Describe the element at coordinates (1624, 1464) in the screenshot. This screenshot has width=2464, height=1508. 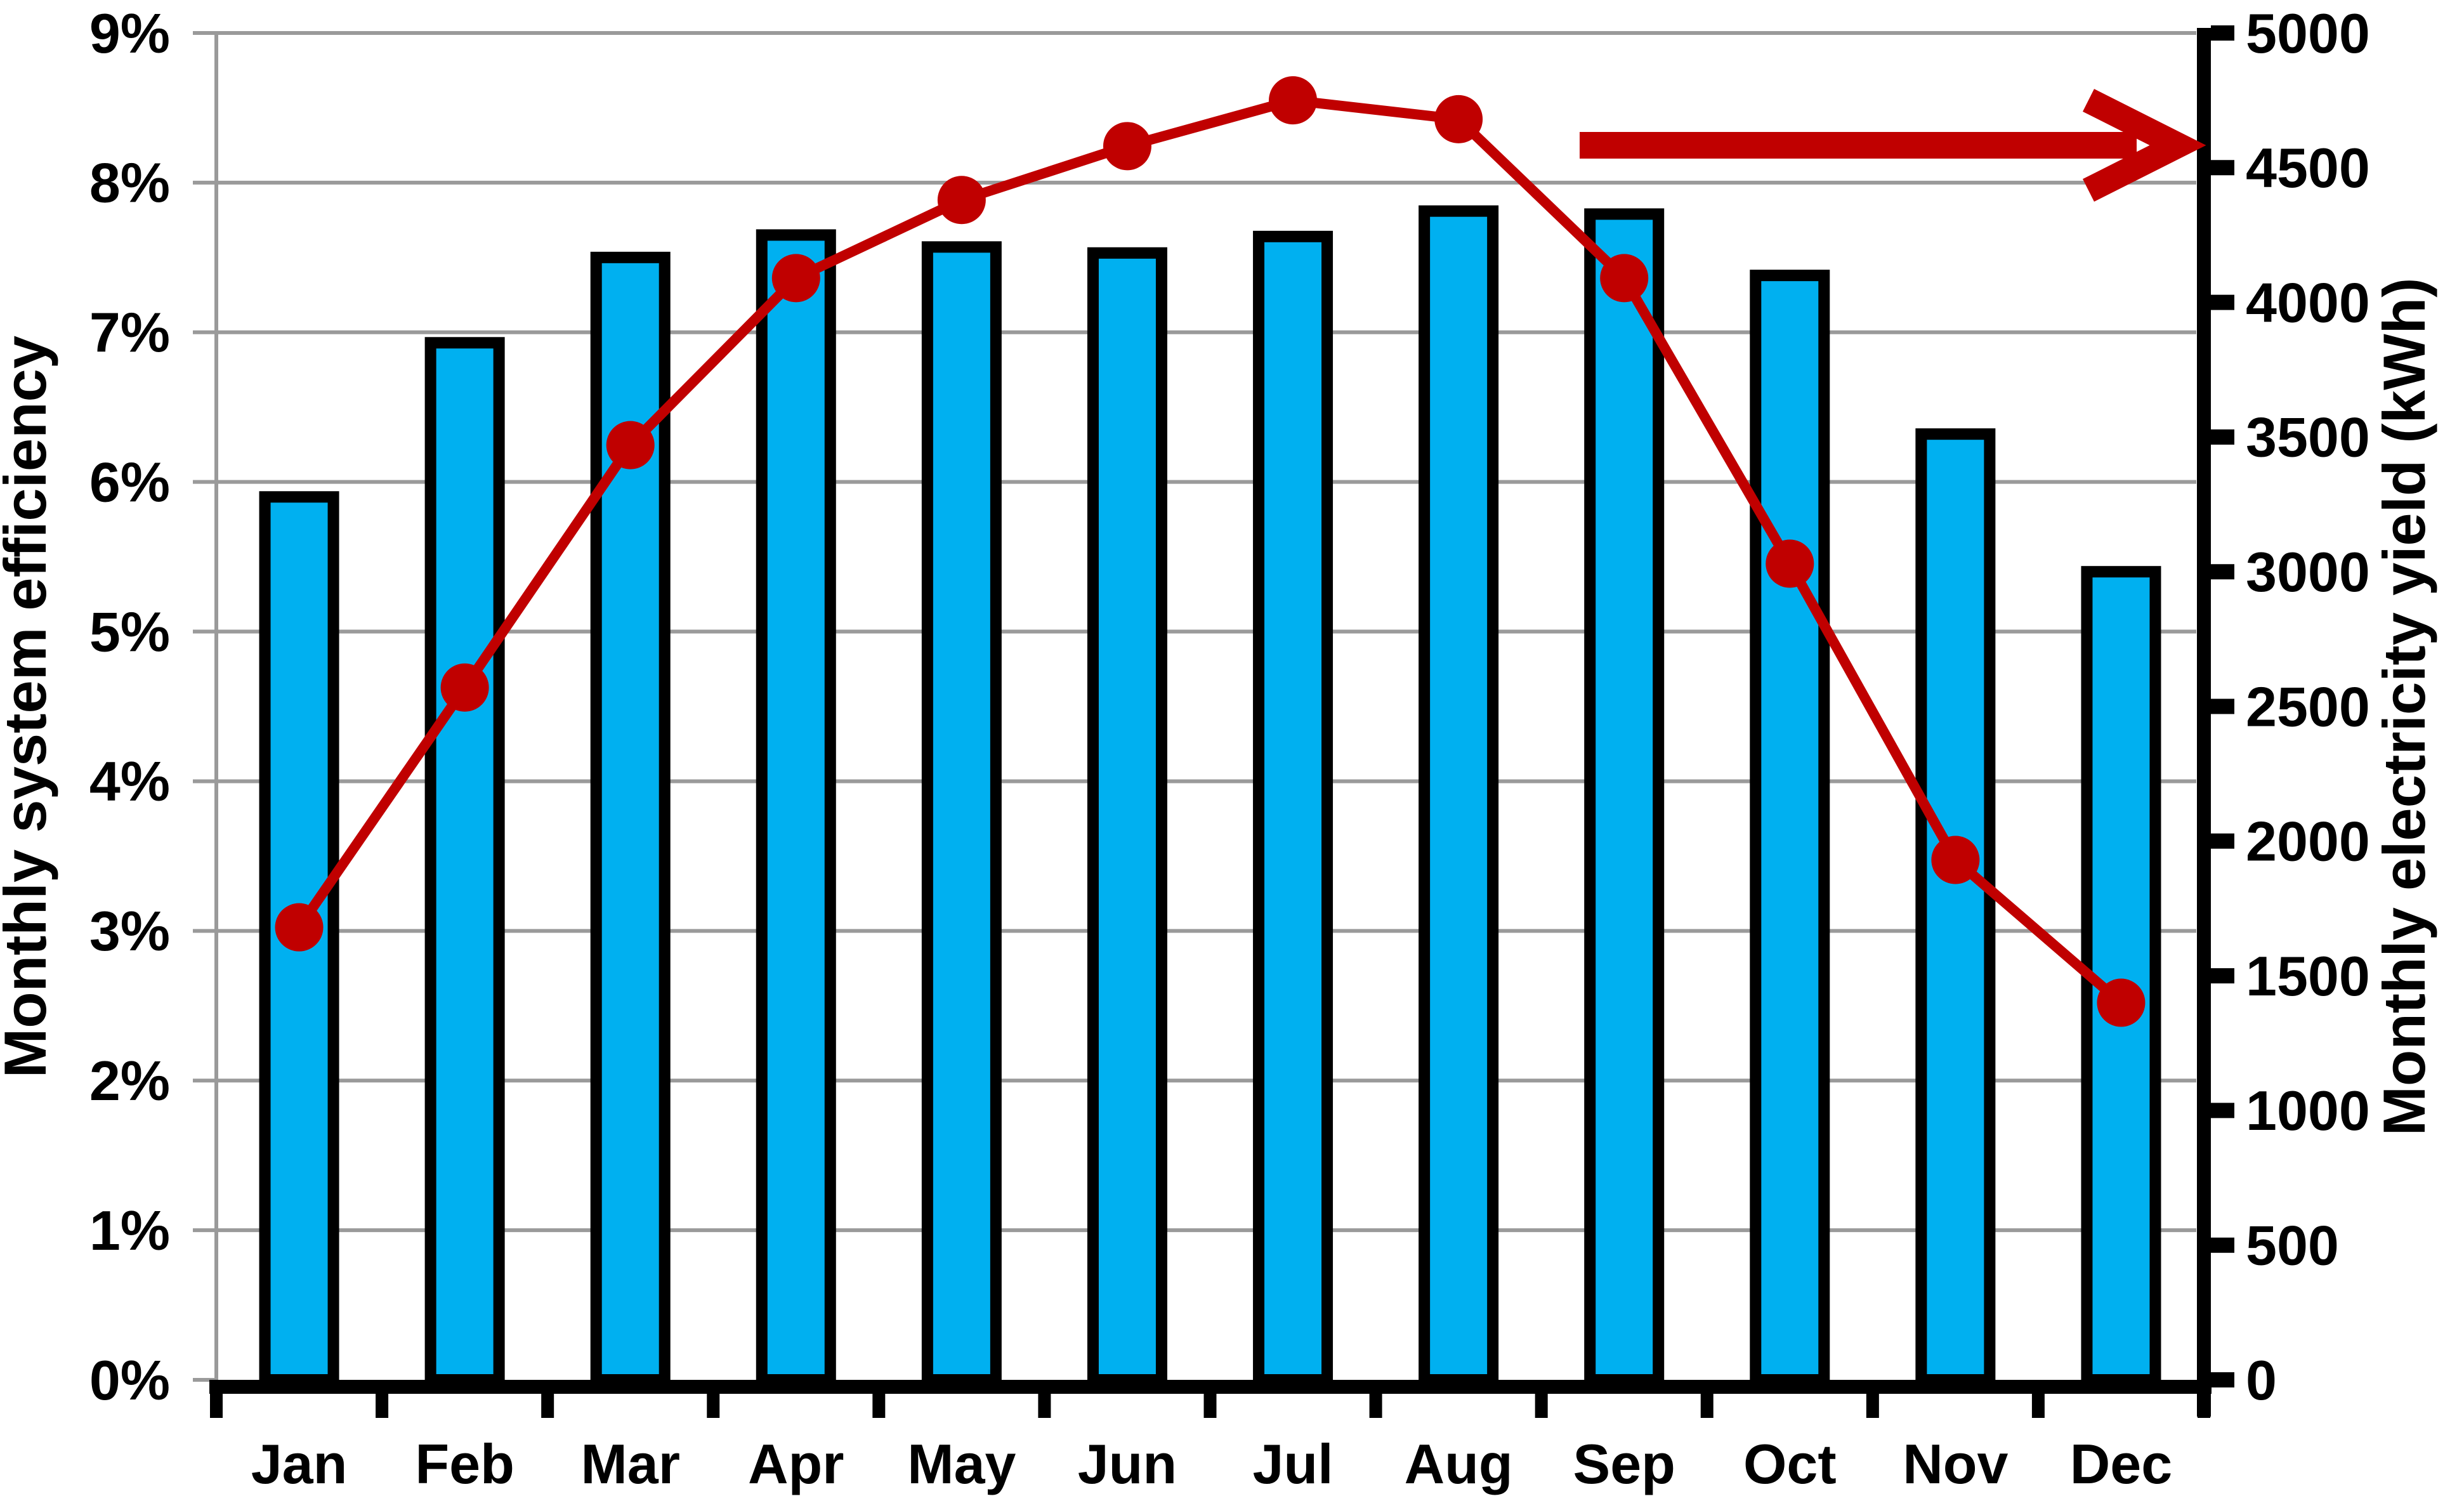
I see `month-label-sep: Sep` at that location.